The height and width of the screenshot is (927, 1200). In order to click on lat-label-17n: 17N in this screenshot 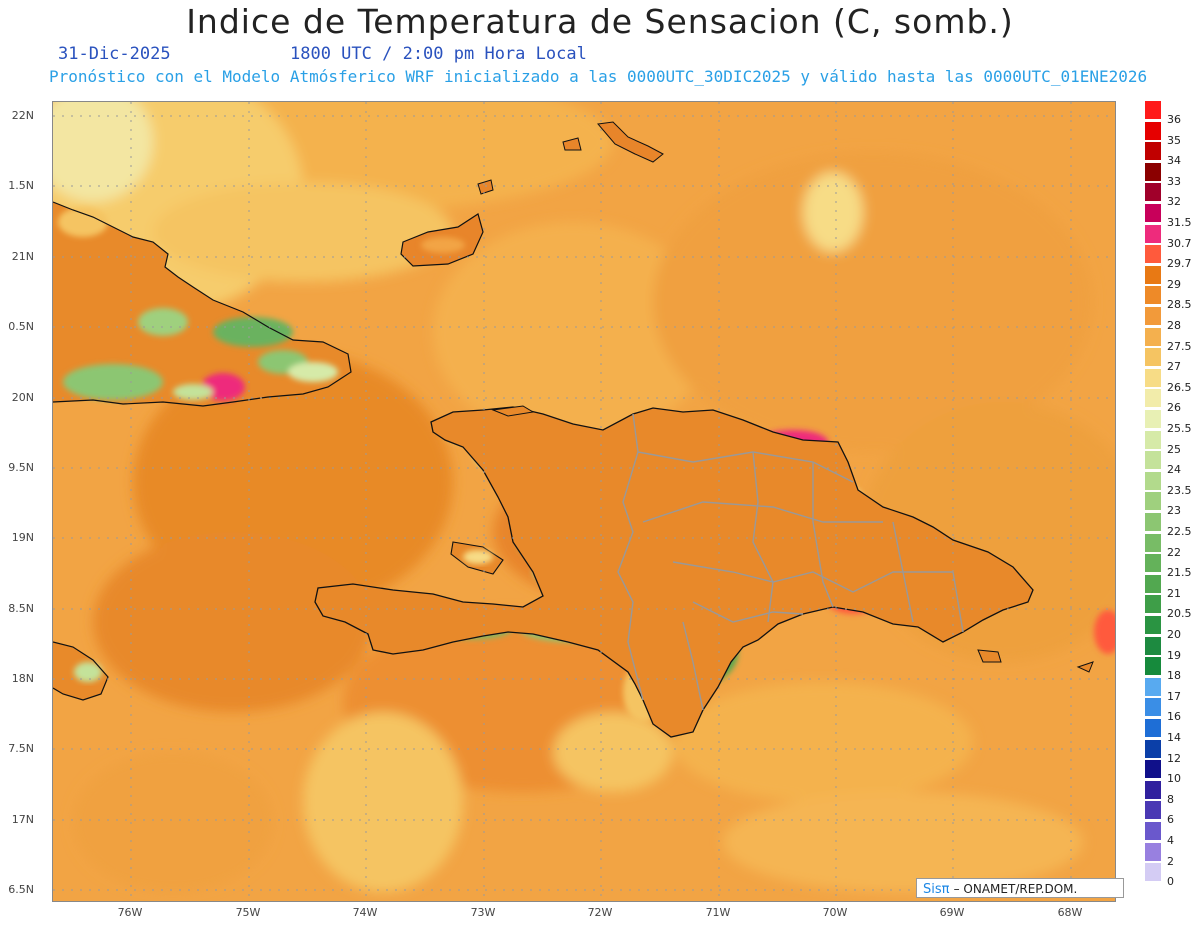, I will do `click(22, 819)`.